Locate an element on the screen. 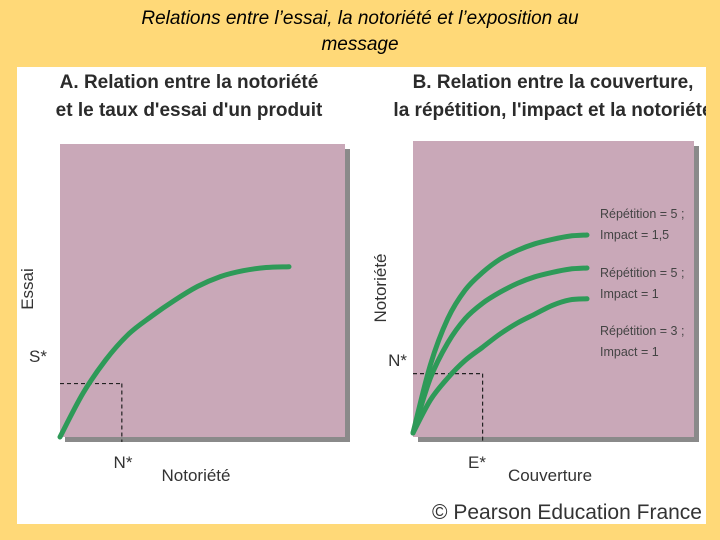 The image size is (720, 540). series-2-label-line1: Répétition = 5 ; is located at coordinates (642, 273).